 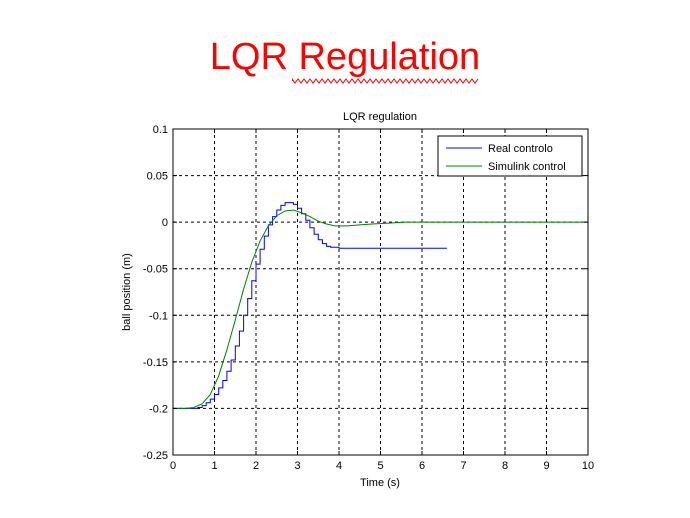 What do you see at coordinates (588, 466) in the screenshot?
I see `x-tick-label: 10` at bounding box center [588, 466].